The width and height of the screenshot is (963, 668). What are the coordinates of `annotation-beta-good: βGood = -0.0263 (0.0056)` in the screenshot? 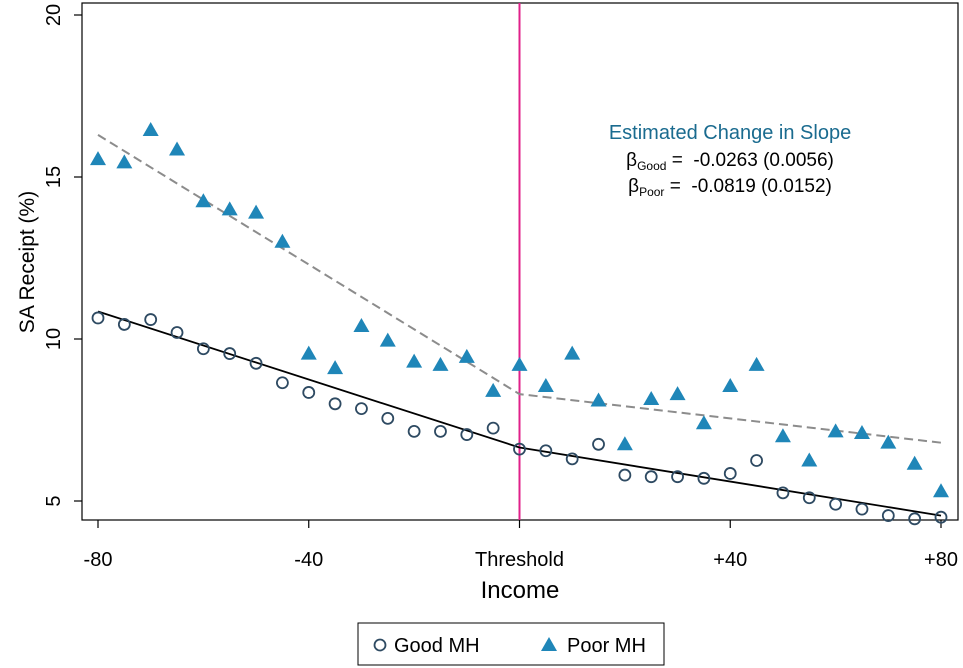 It's located at (730, 161).